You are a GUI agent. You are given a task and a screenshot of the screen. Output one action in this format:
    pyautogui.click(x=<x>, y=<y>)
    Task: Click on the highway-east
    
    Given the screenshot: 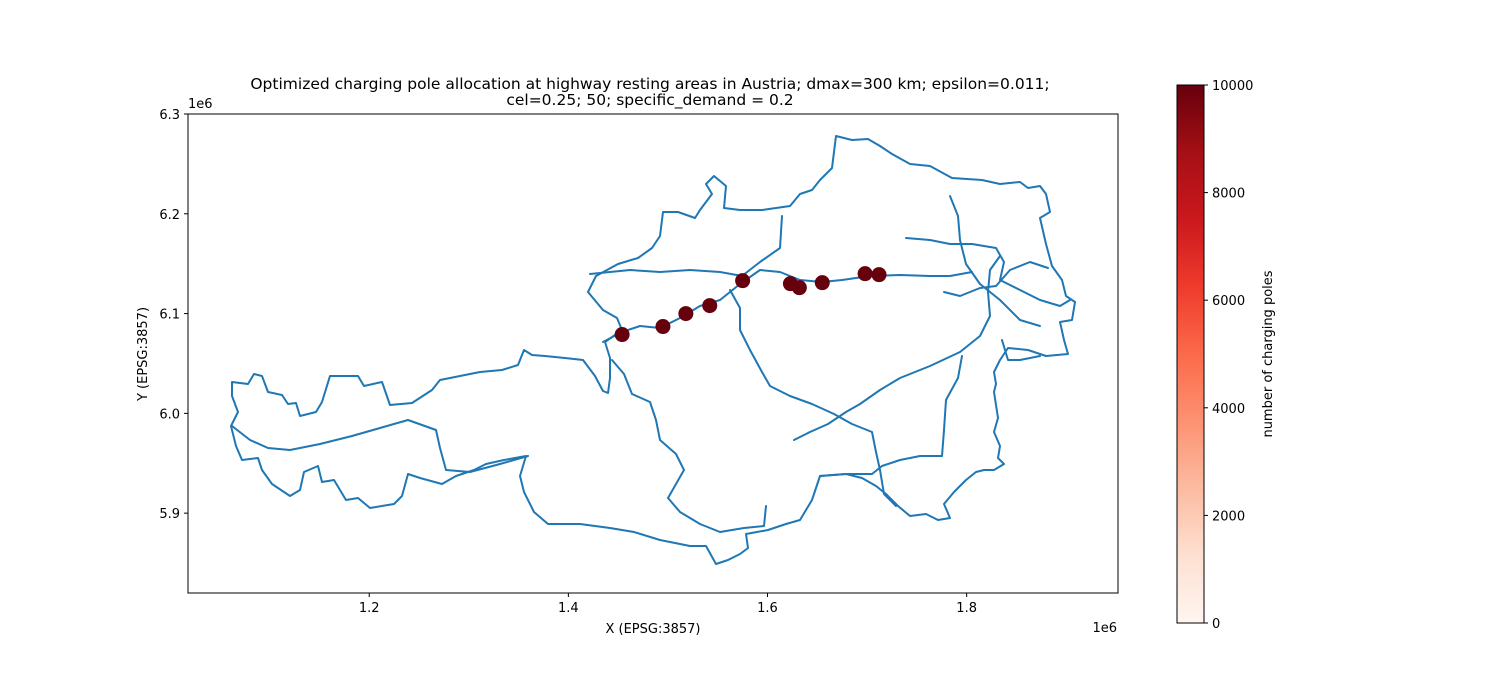 What is the action you would take?
    pyautogui.click(x=1021, y=350)
    